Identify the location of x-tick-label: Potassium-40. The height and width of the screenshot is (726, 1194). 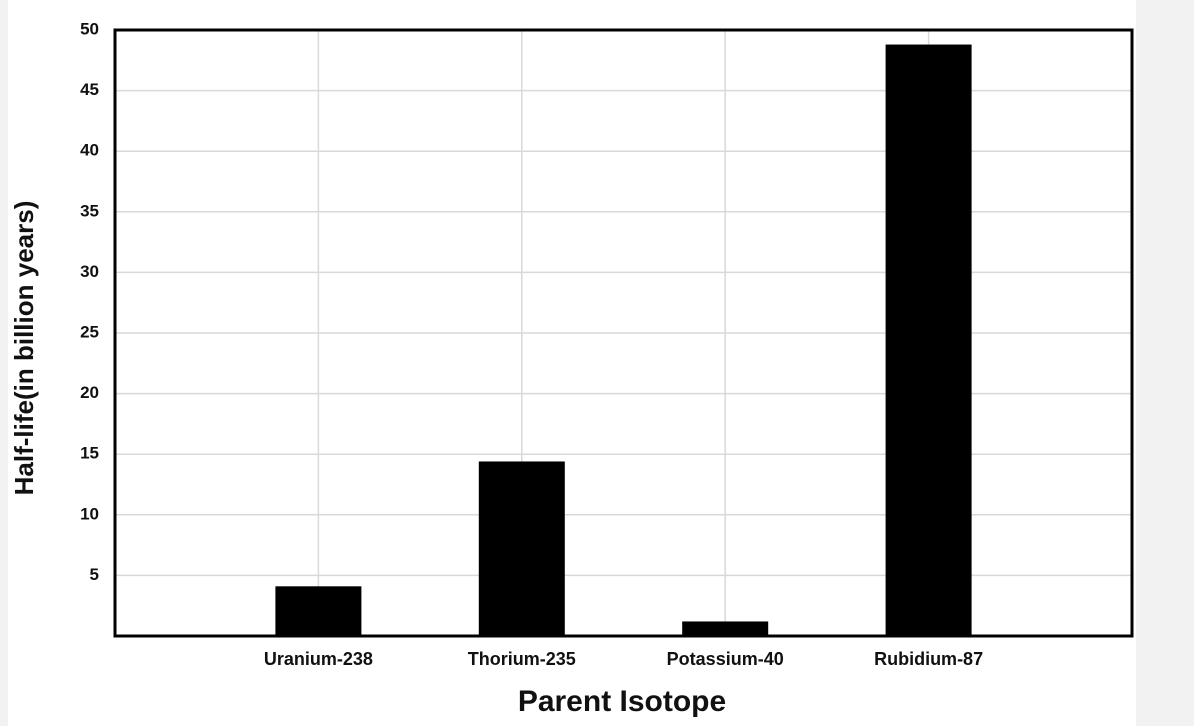
(725, 659).